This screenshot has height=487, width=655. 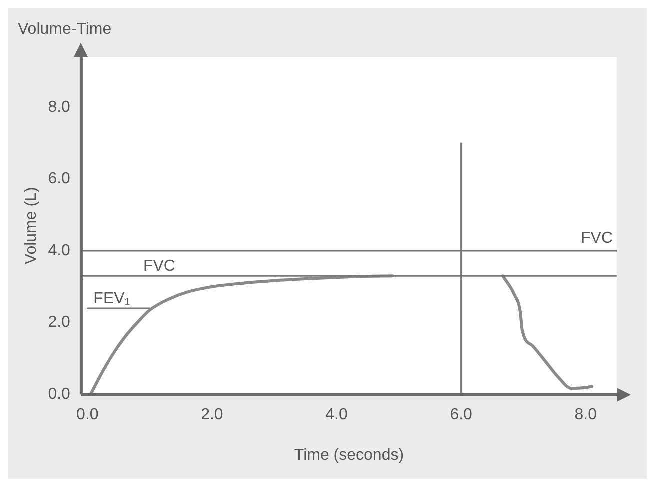 What do you see at coordinates (212, 415) in the screenshot?
I see `x-tick-label: 2.0` at bounding box center [212, 415].